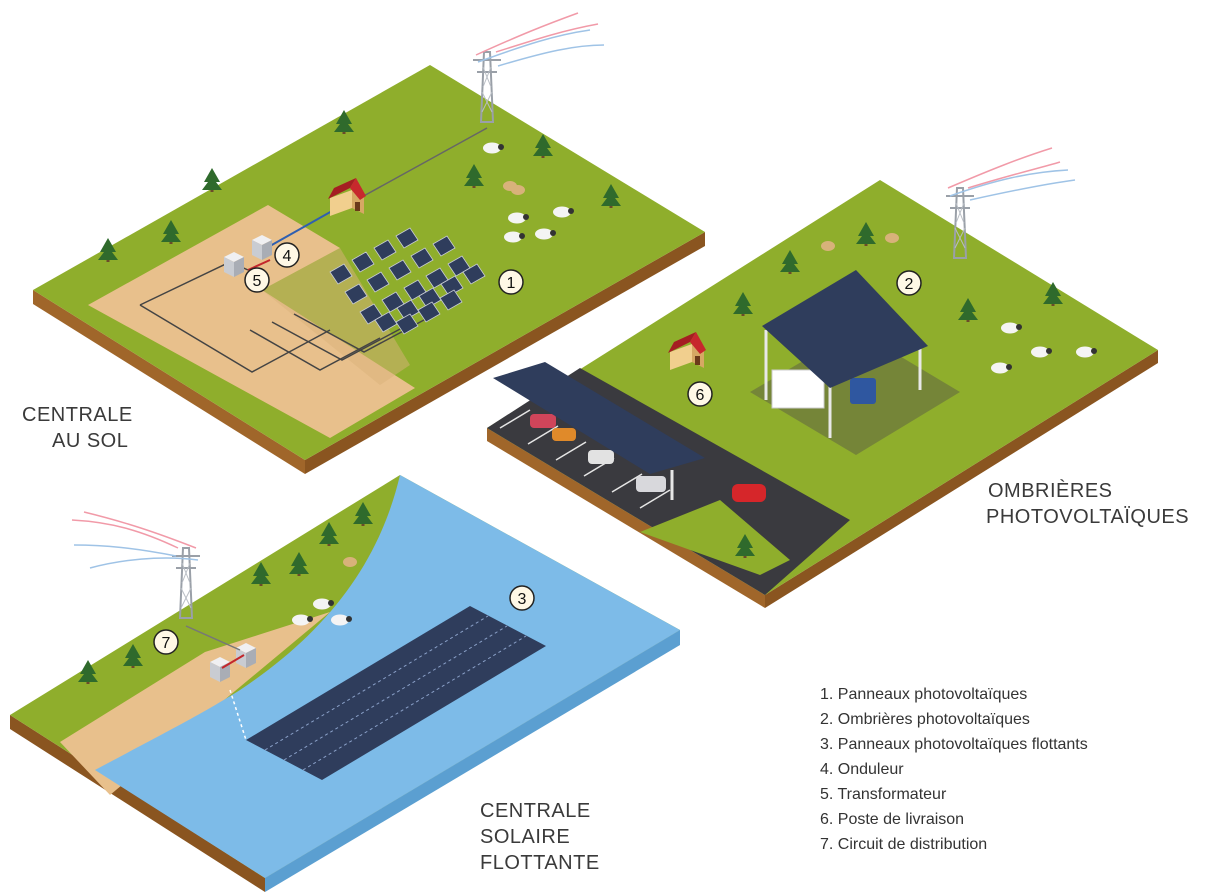  What do you see at coordinates (862, 769) in the screenshot?
I see `legend-item: 4. Onduleur` at bounding box center [862, 769].